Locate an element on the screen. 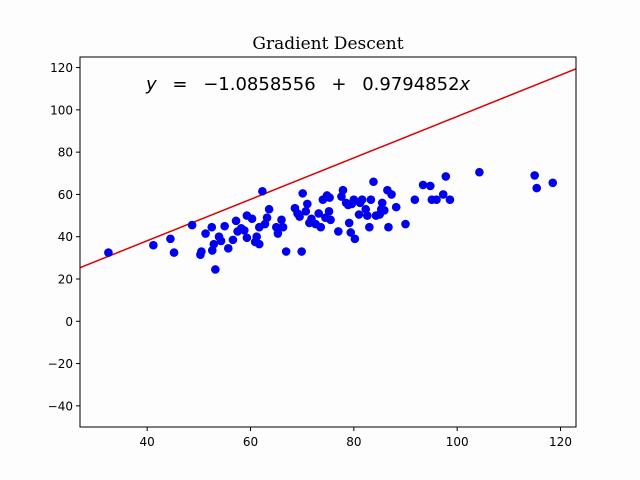 This screenshot has height=480, width=640. x-tick-label: 120 is located at coordinates (560, 442).